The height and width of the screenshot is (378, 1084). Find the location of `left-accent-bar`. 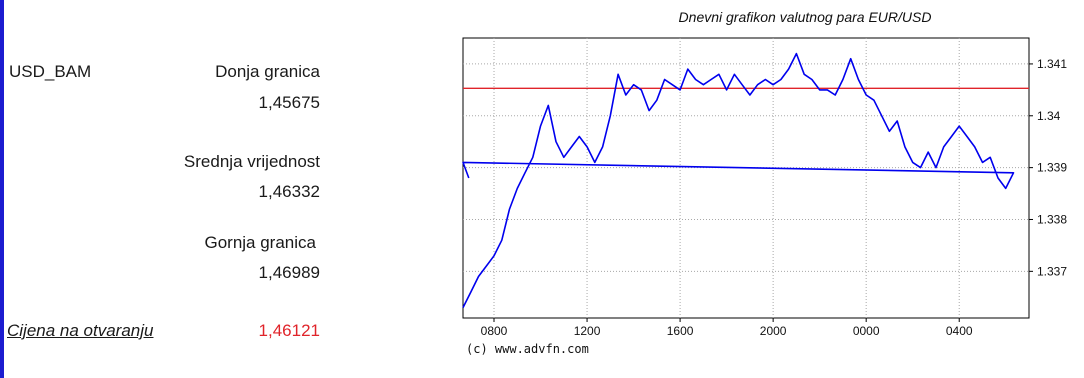

left-accent-bar is located at coordinates (2, 189).